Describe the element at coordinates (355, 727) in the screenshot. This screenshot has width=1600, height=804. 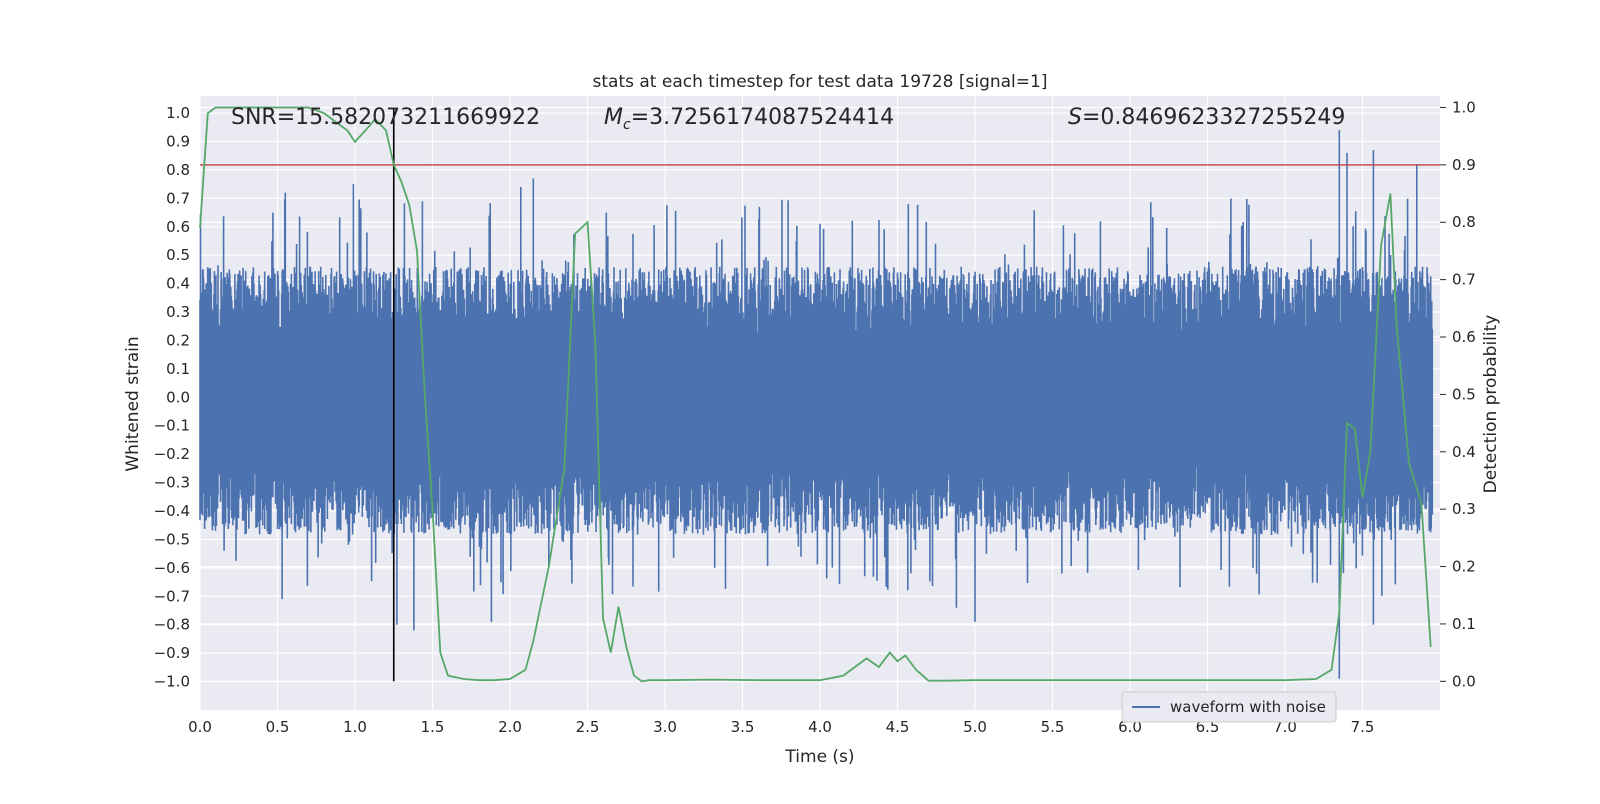
I see `x-tick-label: 1.0` at that location.